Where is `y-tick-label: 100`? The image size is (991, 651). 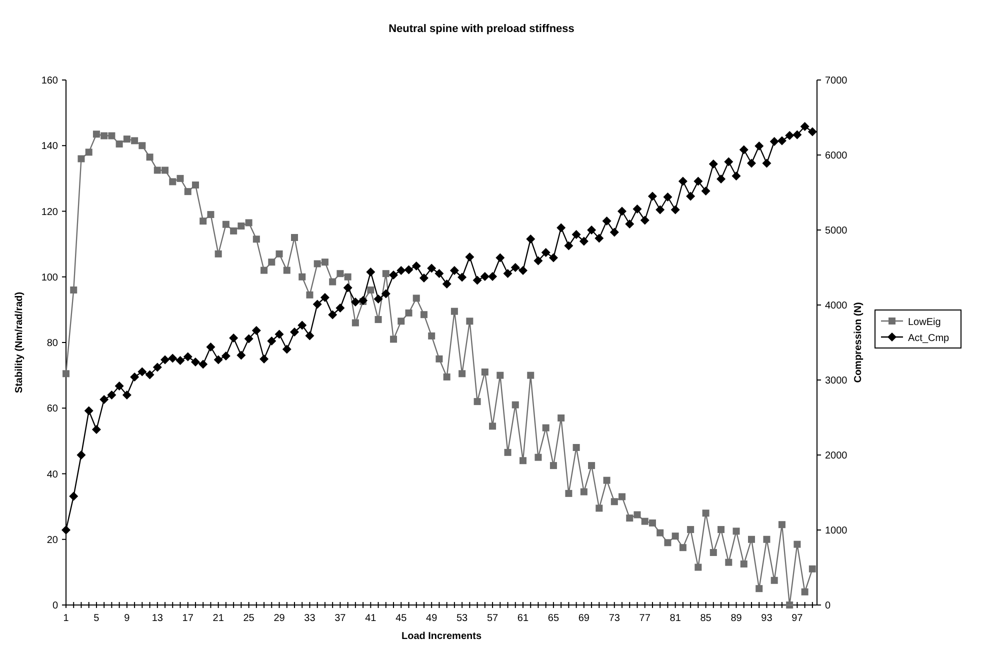
y-tick-label: 100 is located at coordinates (49, 278).